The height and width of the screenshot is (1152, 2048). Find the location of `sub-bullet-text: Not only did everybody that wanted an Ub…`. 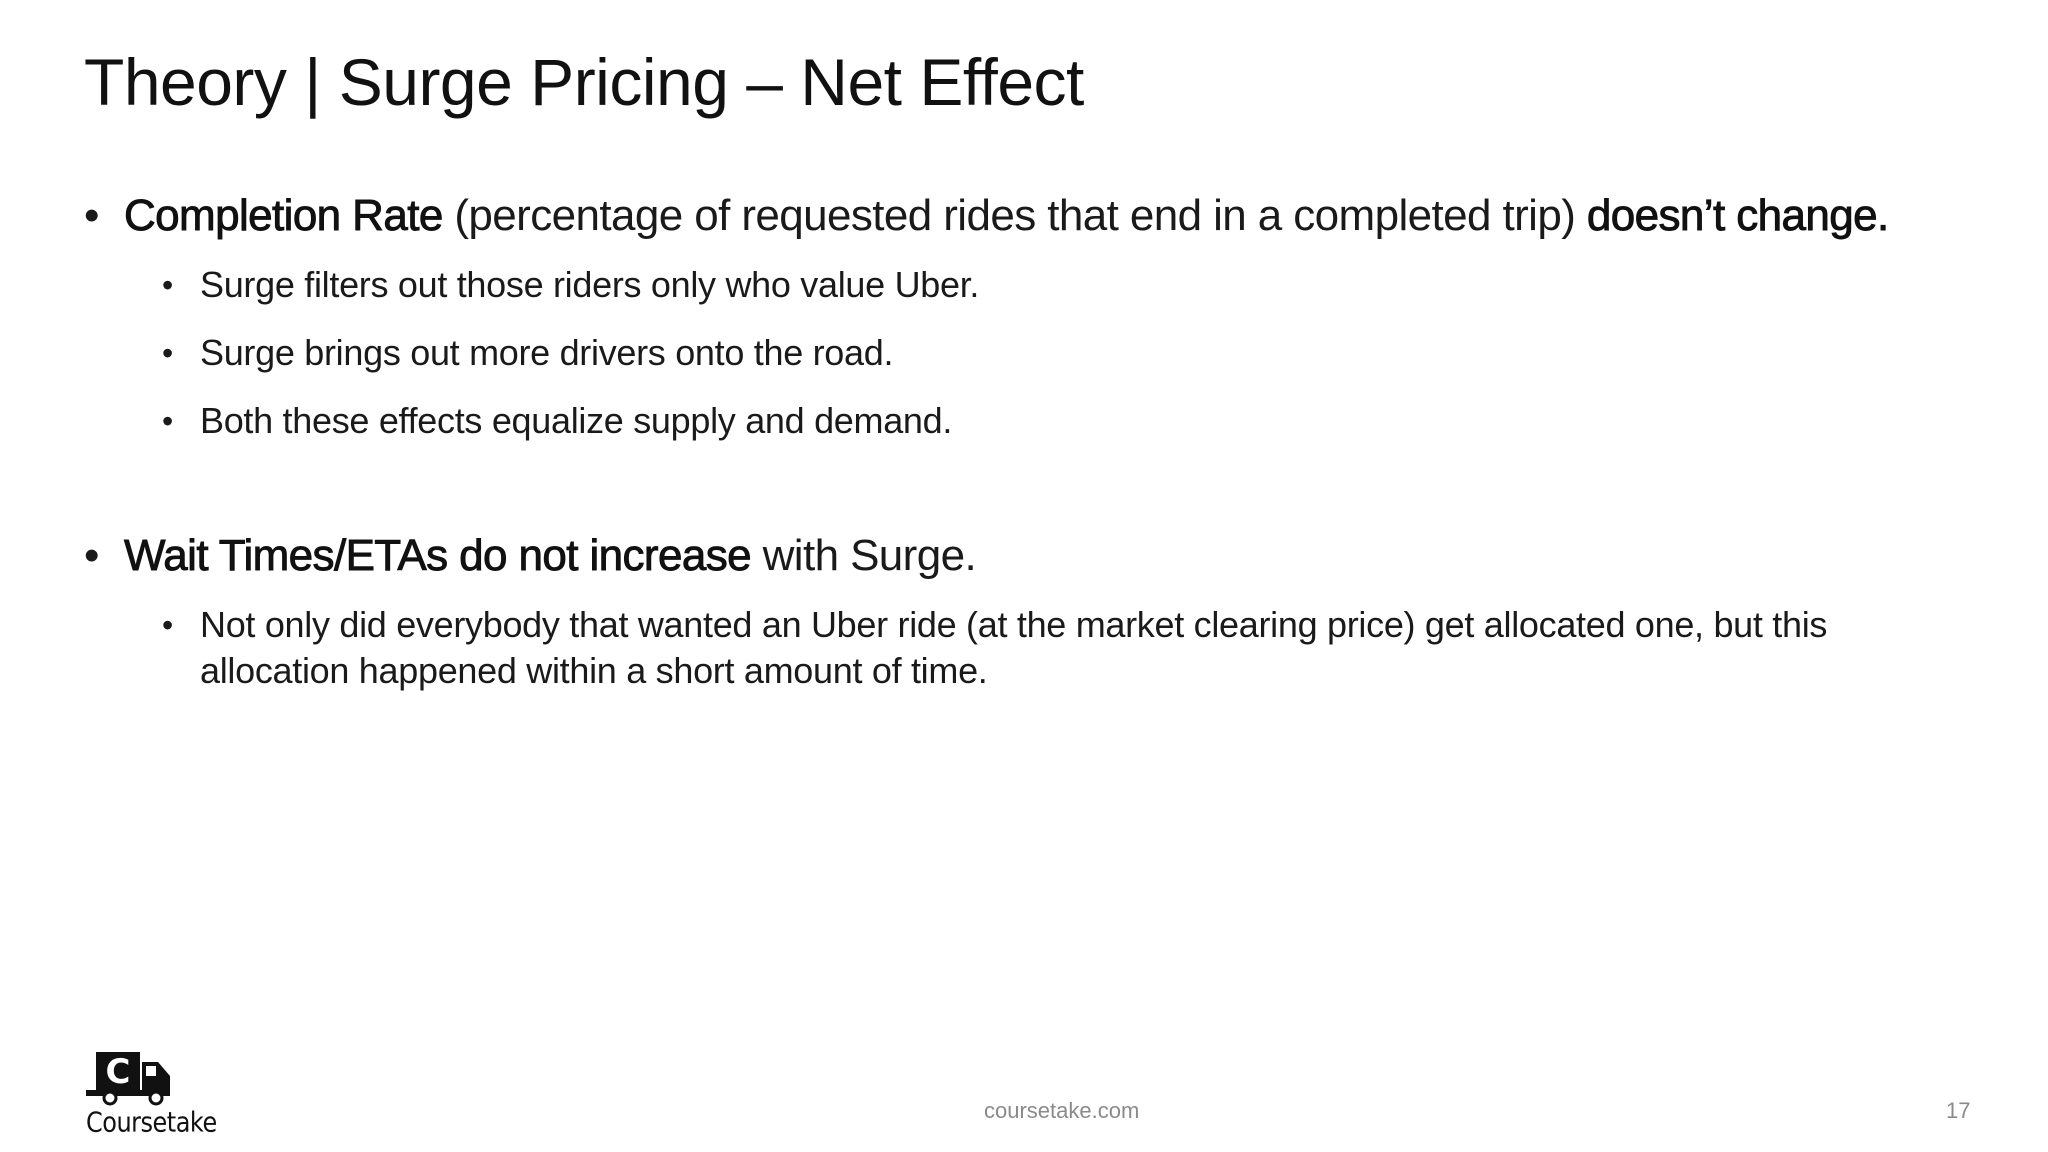

sub-bullet-text: Not only did everybody that wanted an Ub… is located at coordinates (1014, 647).